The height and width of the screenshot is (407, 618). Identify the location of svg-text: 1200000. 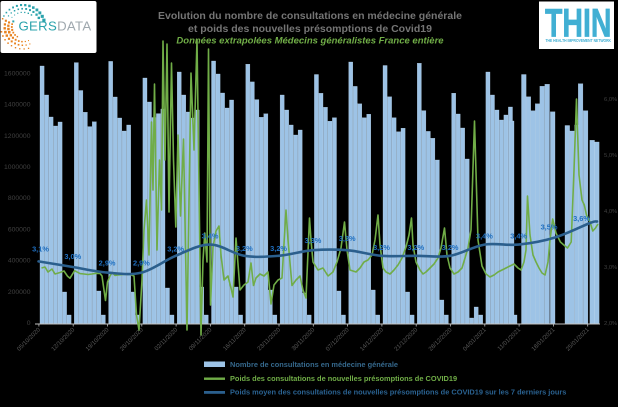
(17, 136).